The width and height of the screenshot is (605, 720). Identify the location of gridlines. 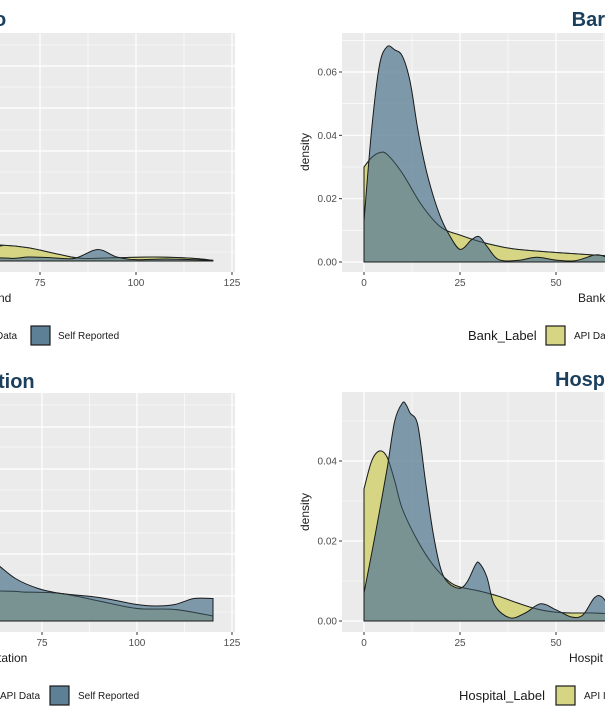
(117, 152).